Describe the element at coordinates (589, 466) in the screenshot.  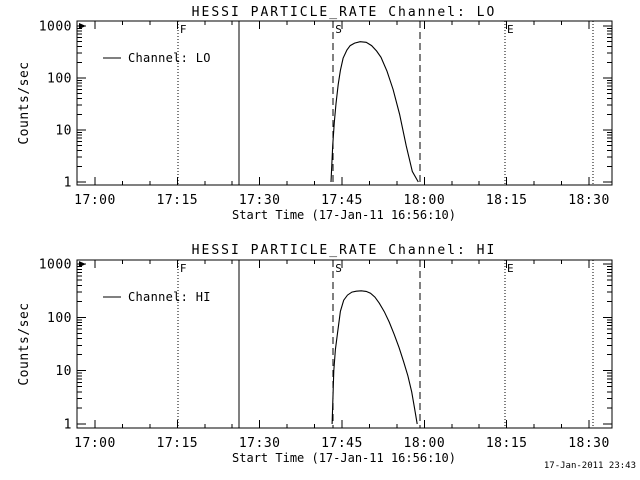
I see `plot-creation-timestamp: 17-Jan-2011 23:43` at that location.